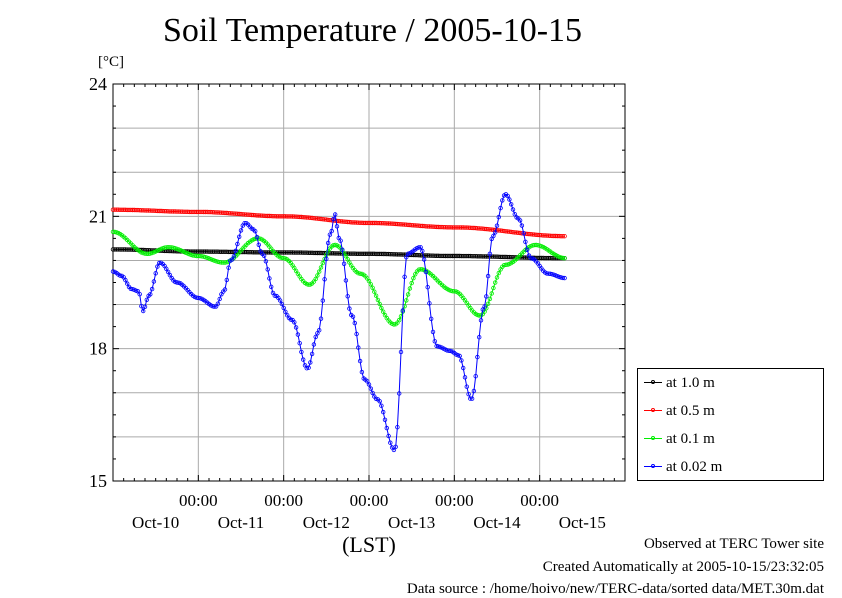  Describe the element at coordinates (198, 500) in the screenshot. I see `x-time-label: 00:00` at that location.